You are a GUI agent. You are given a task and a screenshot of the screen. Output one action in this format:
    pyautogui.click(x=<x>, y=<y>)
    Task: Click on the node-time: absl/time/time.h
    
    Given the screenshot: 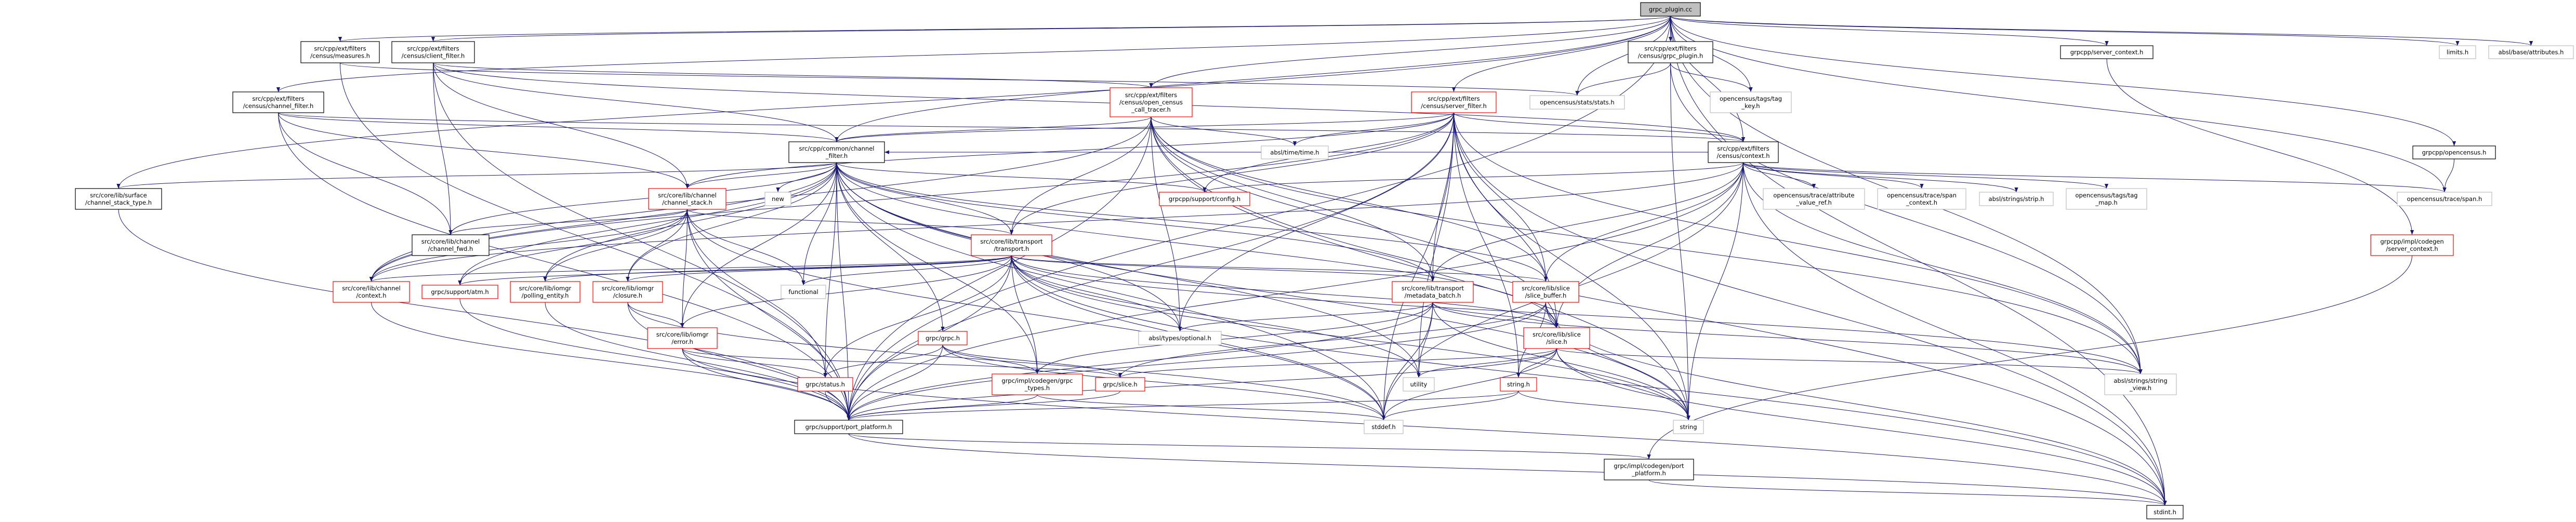 What is the action you would take?
    pyautogui.click(x=1295, y=152)
    